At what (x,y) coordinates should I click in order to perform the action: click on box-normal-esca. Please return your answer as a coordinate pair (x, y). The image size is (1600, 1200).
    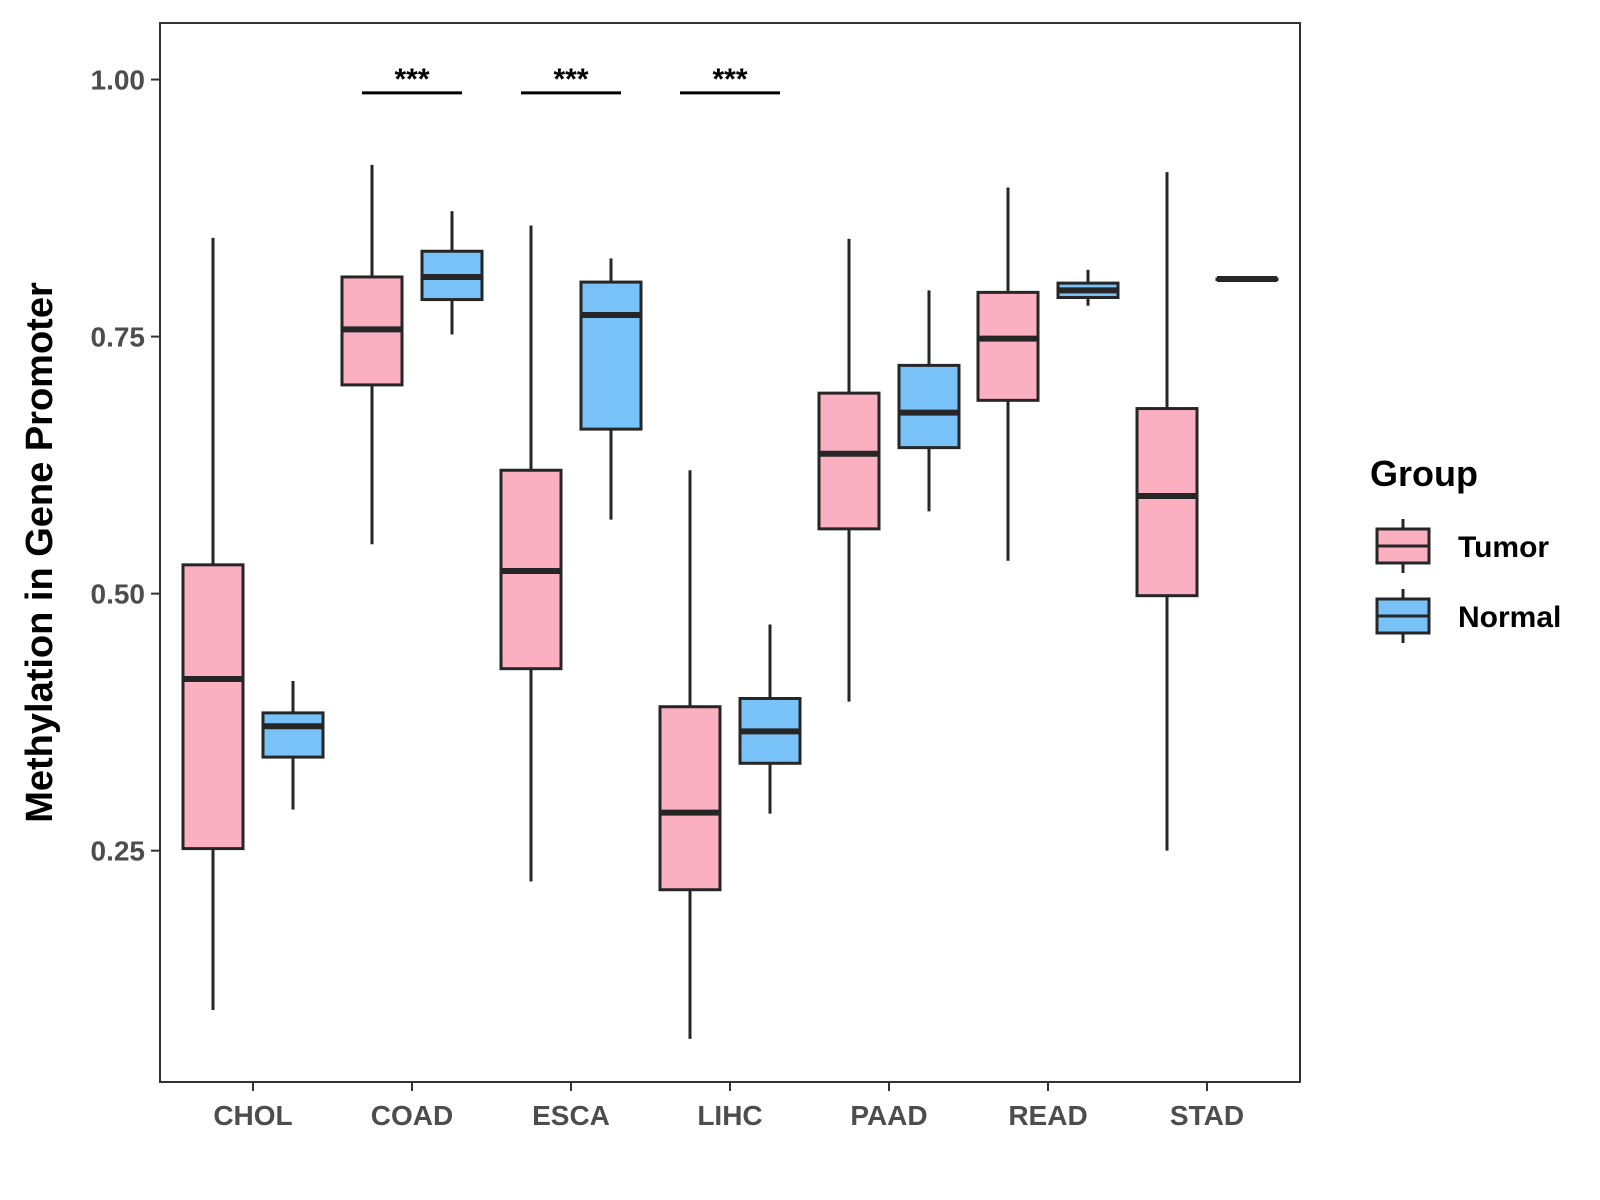
    Looking at the image, I should click on (611, 389).